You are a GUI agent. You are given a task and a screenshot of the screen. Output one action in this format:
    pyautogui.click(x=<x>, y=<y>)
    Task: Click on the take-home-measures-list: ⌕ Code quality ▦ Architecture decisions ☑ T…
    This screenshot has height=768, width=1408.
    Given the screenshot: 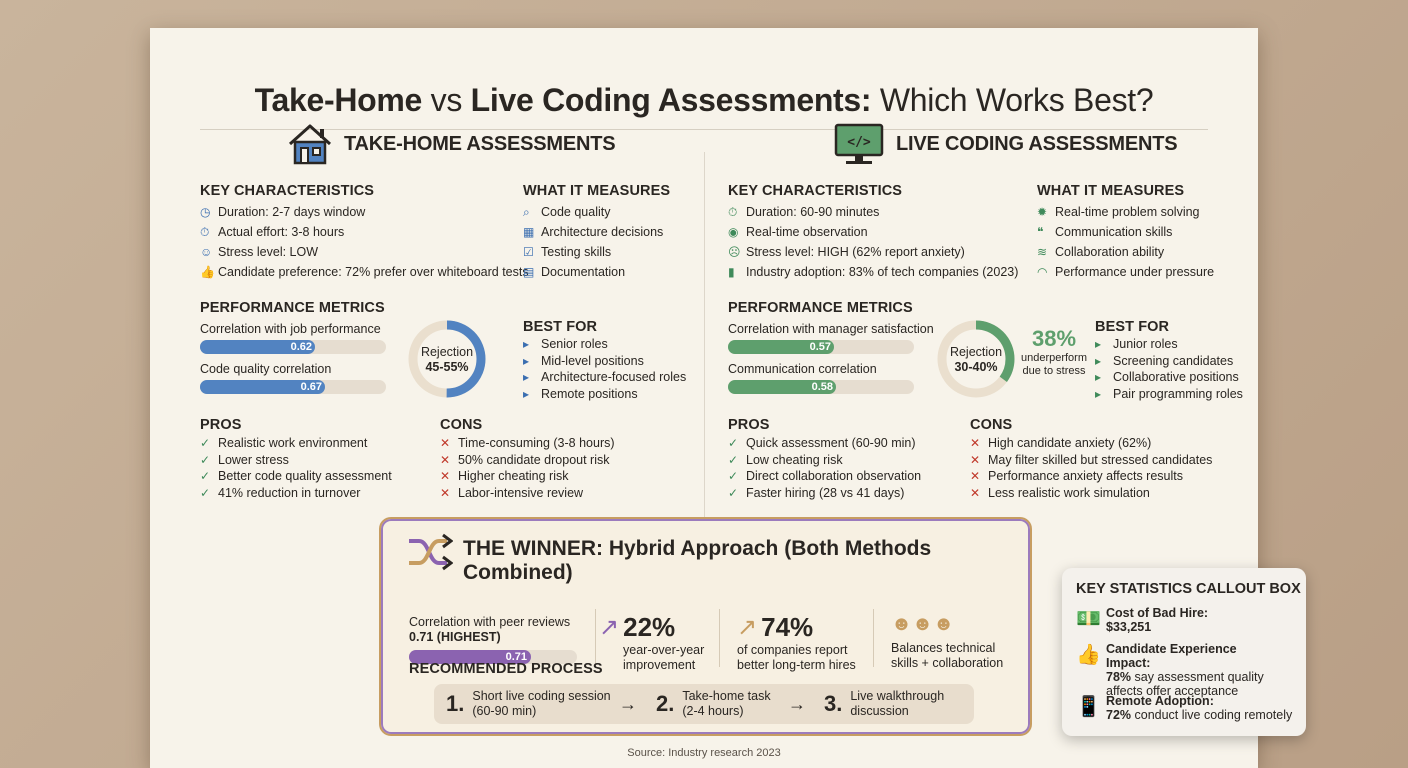 What is the action you would take?
    pyautogui.click(x=593, y=242)
    